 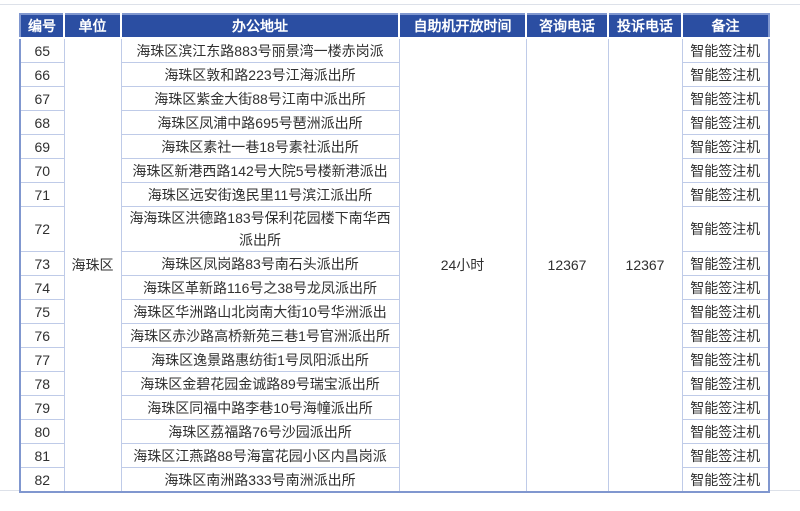 What do you see at coordinates (259, 26) in the screenshot?
I see `col-header-address: 办公地址` at bounding box center [259, 26].